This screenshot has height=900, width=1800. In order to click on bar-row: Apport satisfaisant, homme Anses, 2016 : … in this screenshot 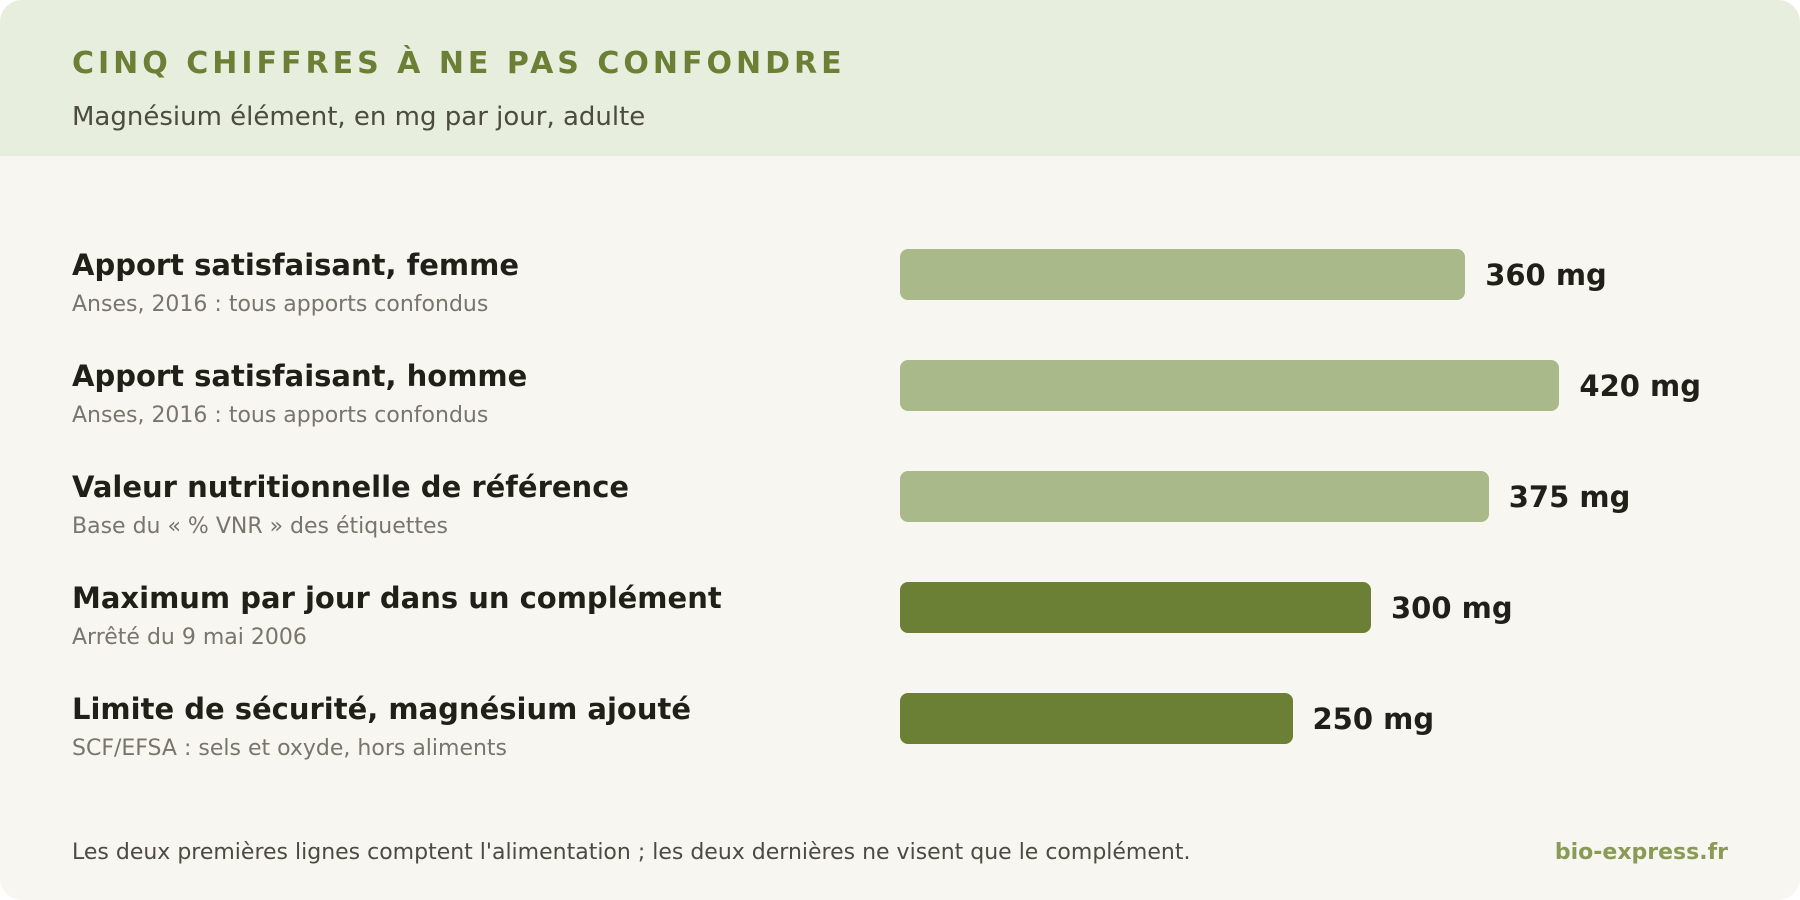, I will do `click(900, 409)`.